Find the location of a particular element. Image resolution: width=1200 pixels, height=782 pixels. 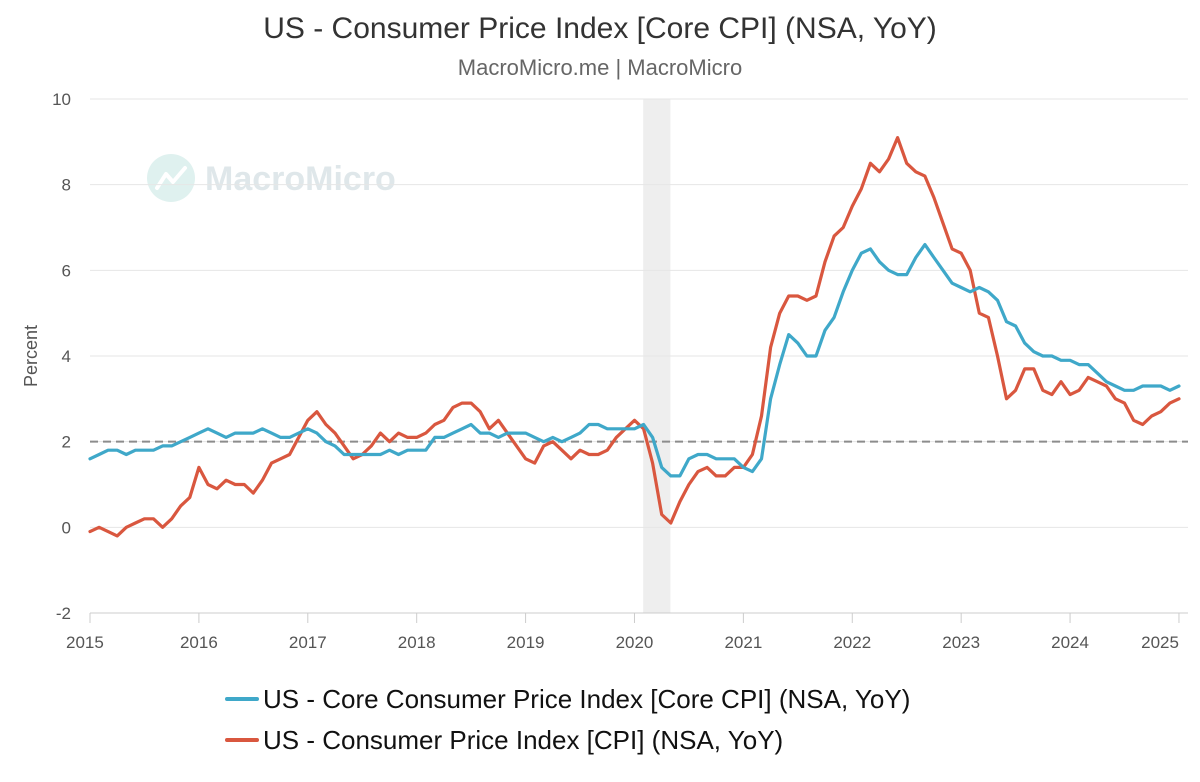

y-tick-label: 0 is located at coordinates (66, 527).